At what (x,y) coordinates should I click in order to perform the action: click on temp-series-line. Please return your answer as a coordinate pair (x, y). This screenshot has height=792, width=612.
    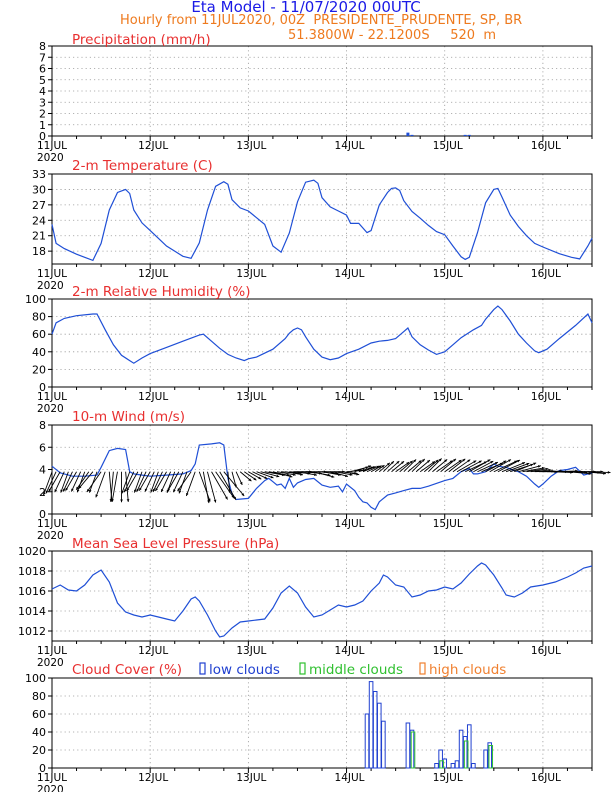
    Looking at the image, I should click on (322, 220).